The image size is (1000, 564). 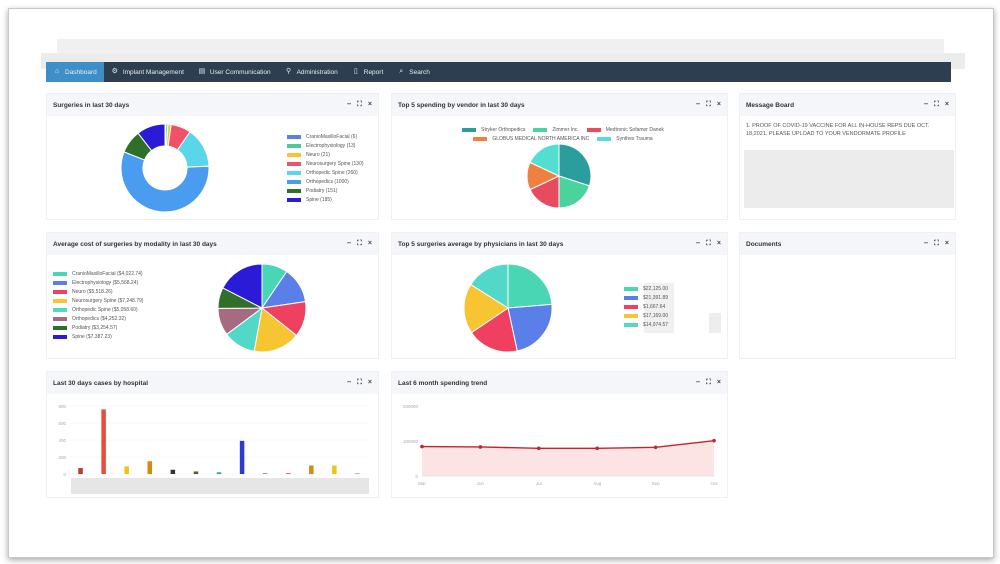 What do you see at coordinates (92, 291) in the screenshot?
I see `legend-label: Neuro ($5,518.26)` at bounding box center [92, 291].